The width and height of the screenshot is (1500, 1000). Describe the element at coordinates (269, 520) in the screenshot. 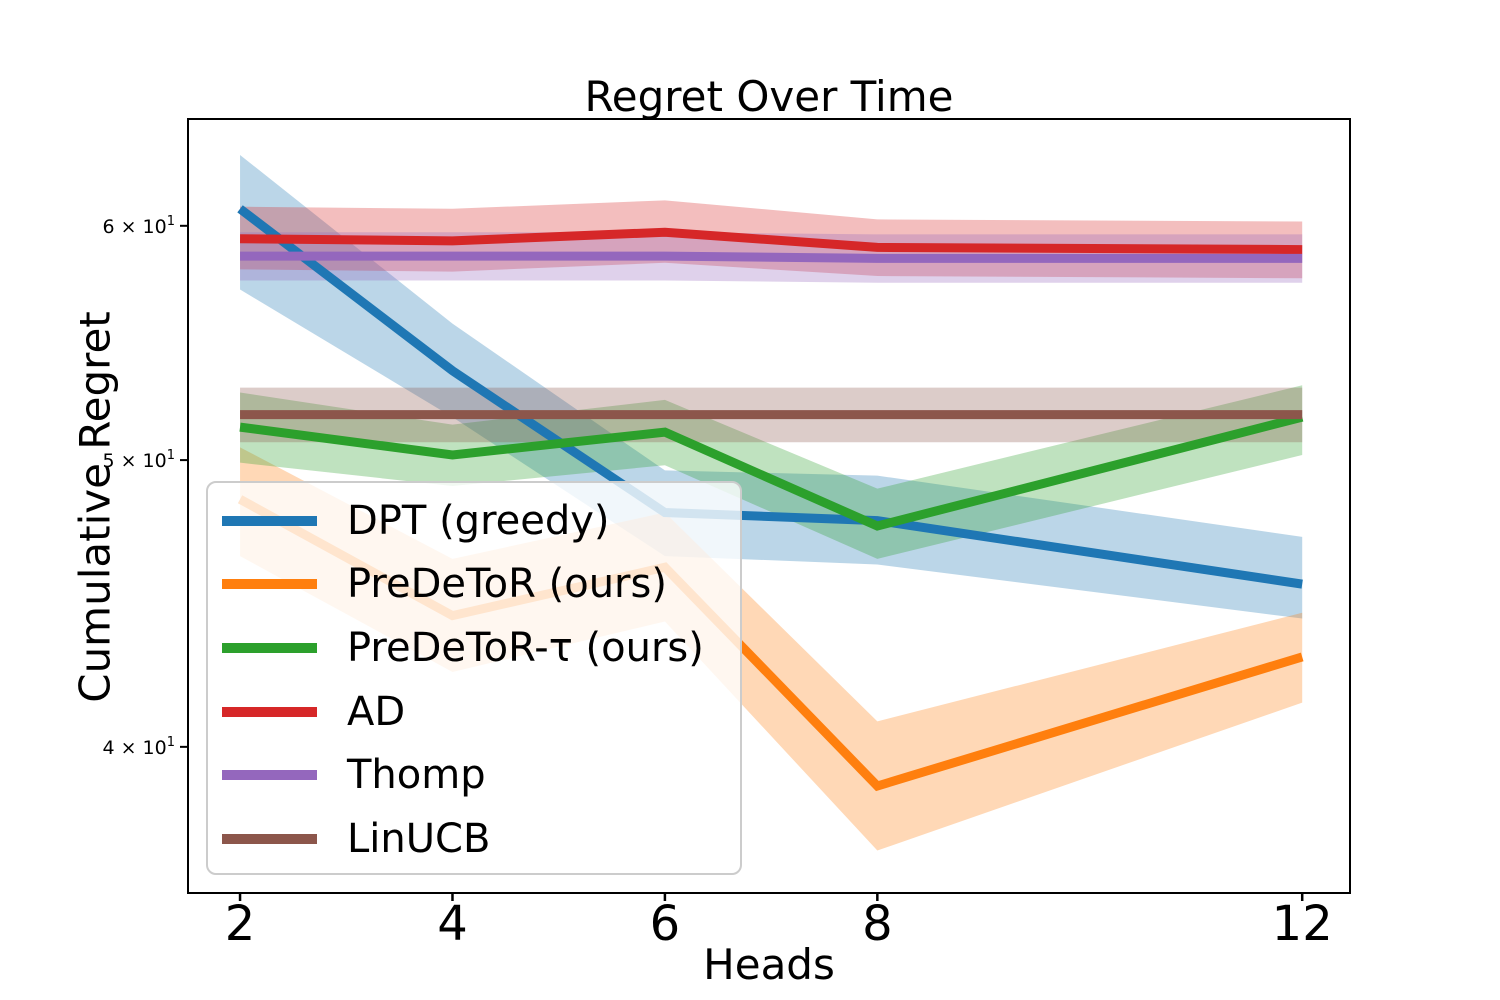

I see `legend-swatch-dpt-greedy` at that location.